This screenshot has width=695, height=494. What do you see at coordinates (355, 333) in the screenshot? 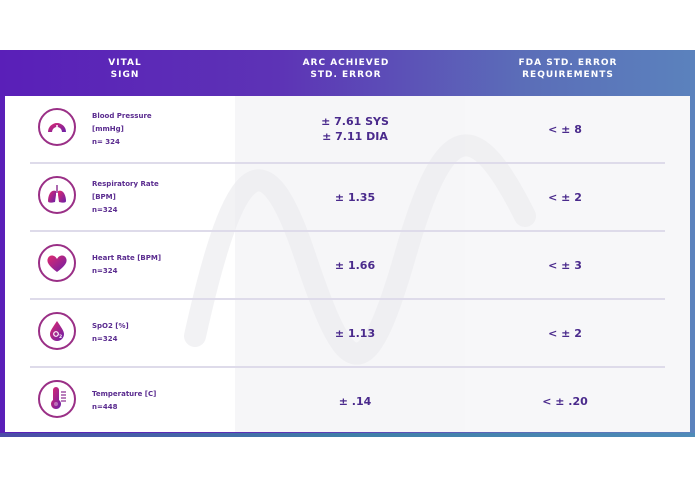
I see `achieved-value: ± 1.13` at bounding box center [355, 333].